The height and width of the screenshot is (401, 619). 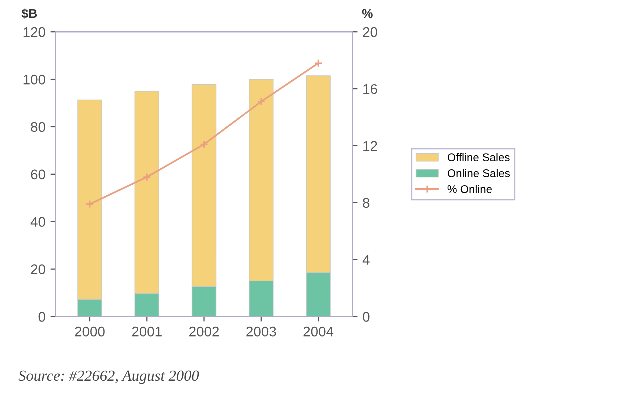 What do you see at coordinates (366, 203) in the screenshot?
I see `y2-tick-label: 8` at bounding box center [366, 203].